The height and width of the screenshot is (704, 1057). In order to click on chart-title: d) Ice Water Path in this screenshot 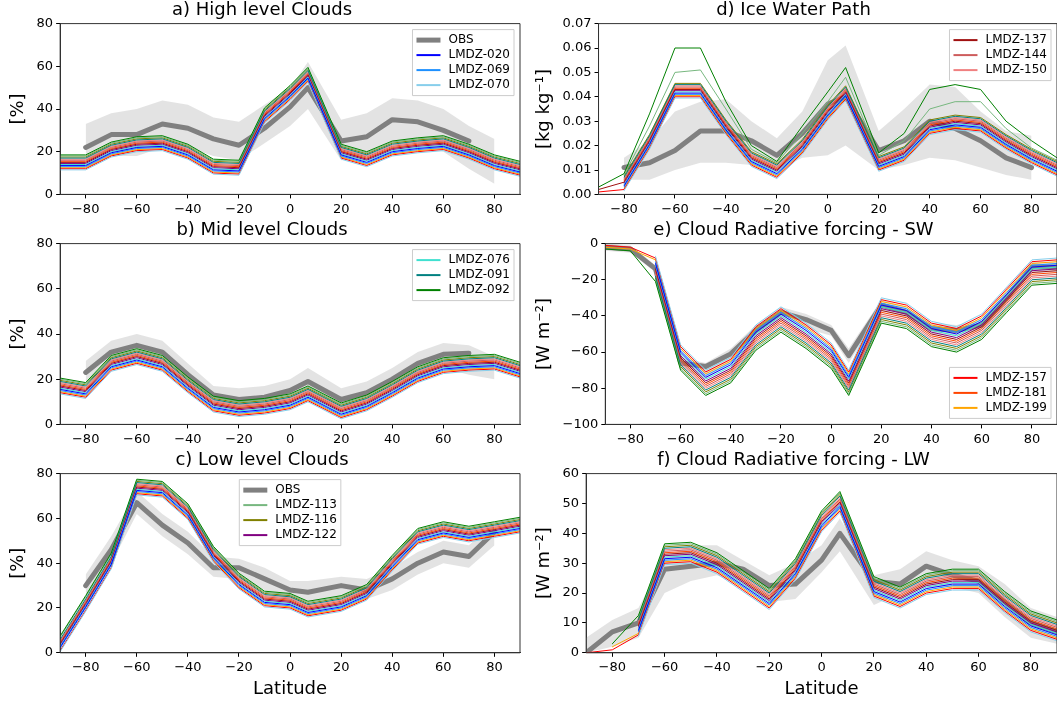, I will do `click(793, 10)`.